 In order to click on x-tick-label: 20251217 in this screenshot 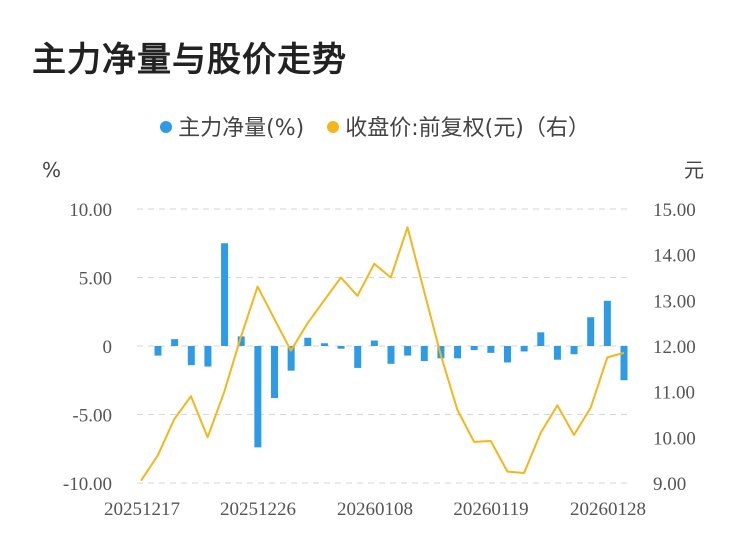, I will do `click(142, 509)`.